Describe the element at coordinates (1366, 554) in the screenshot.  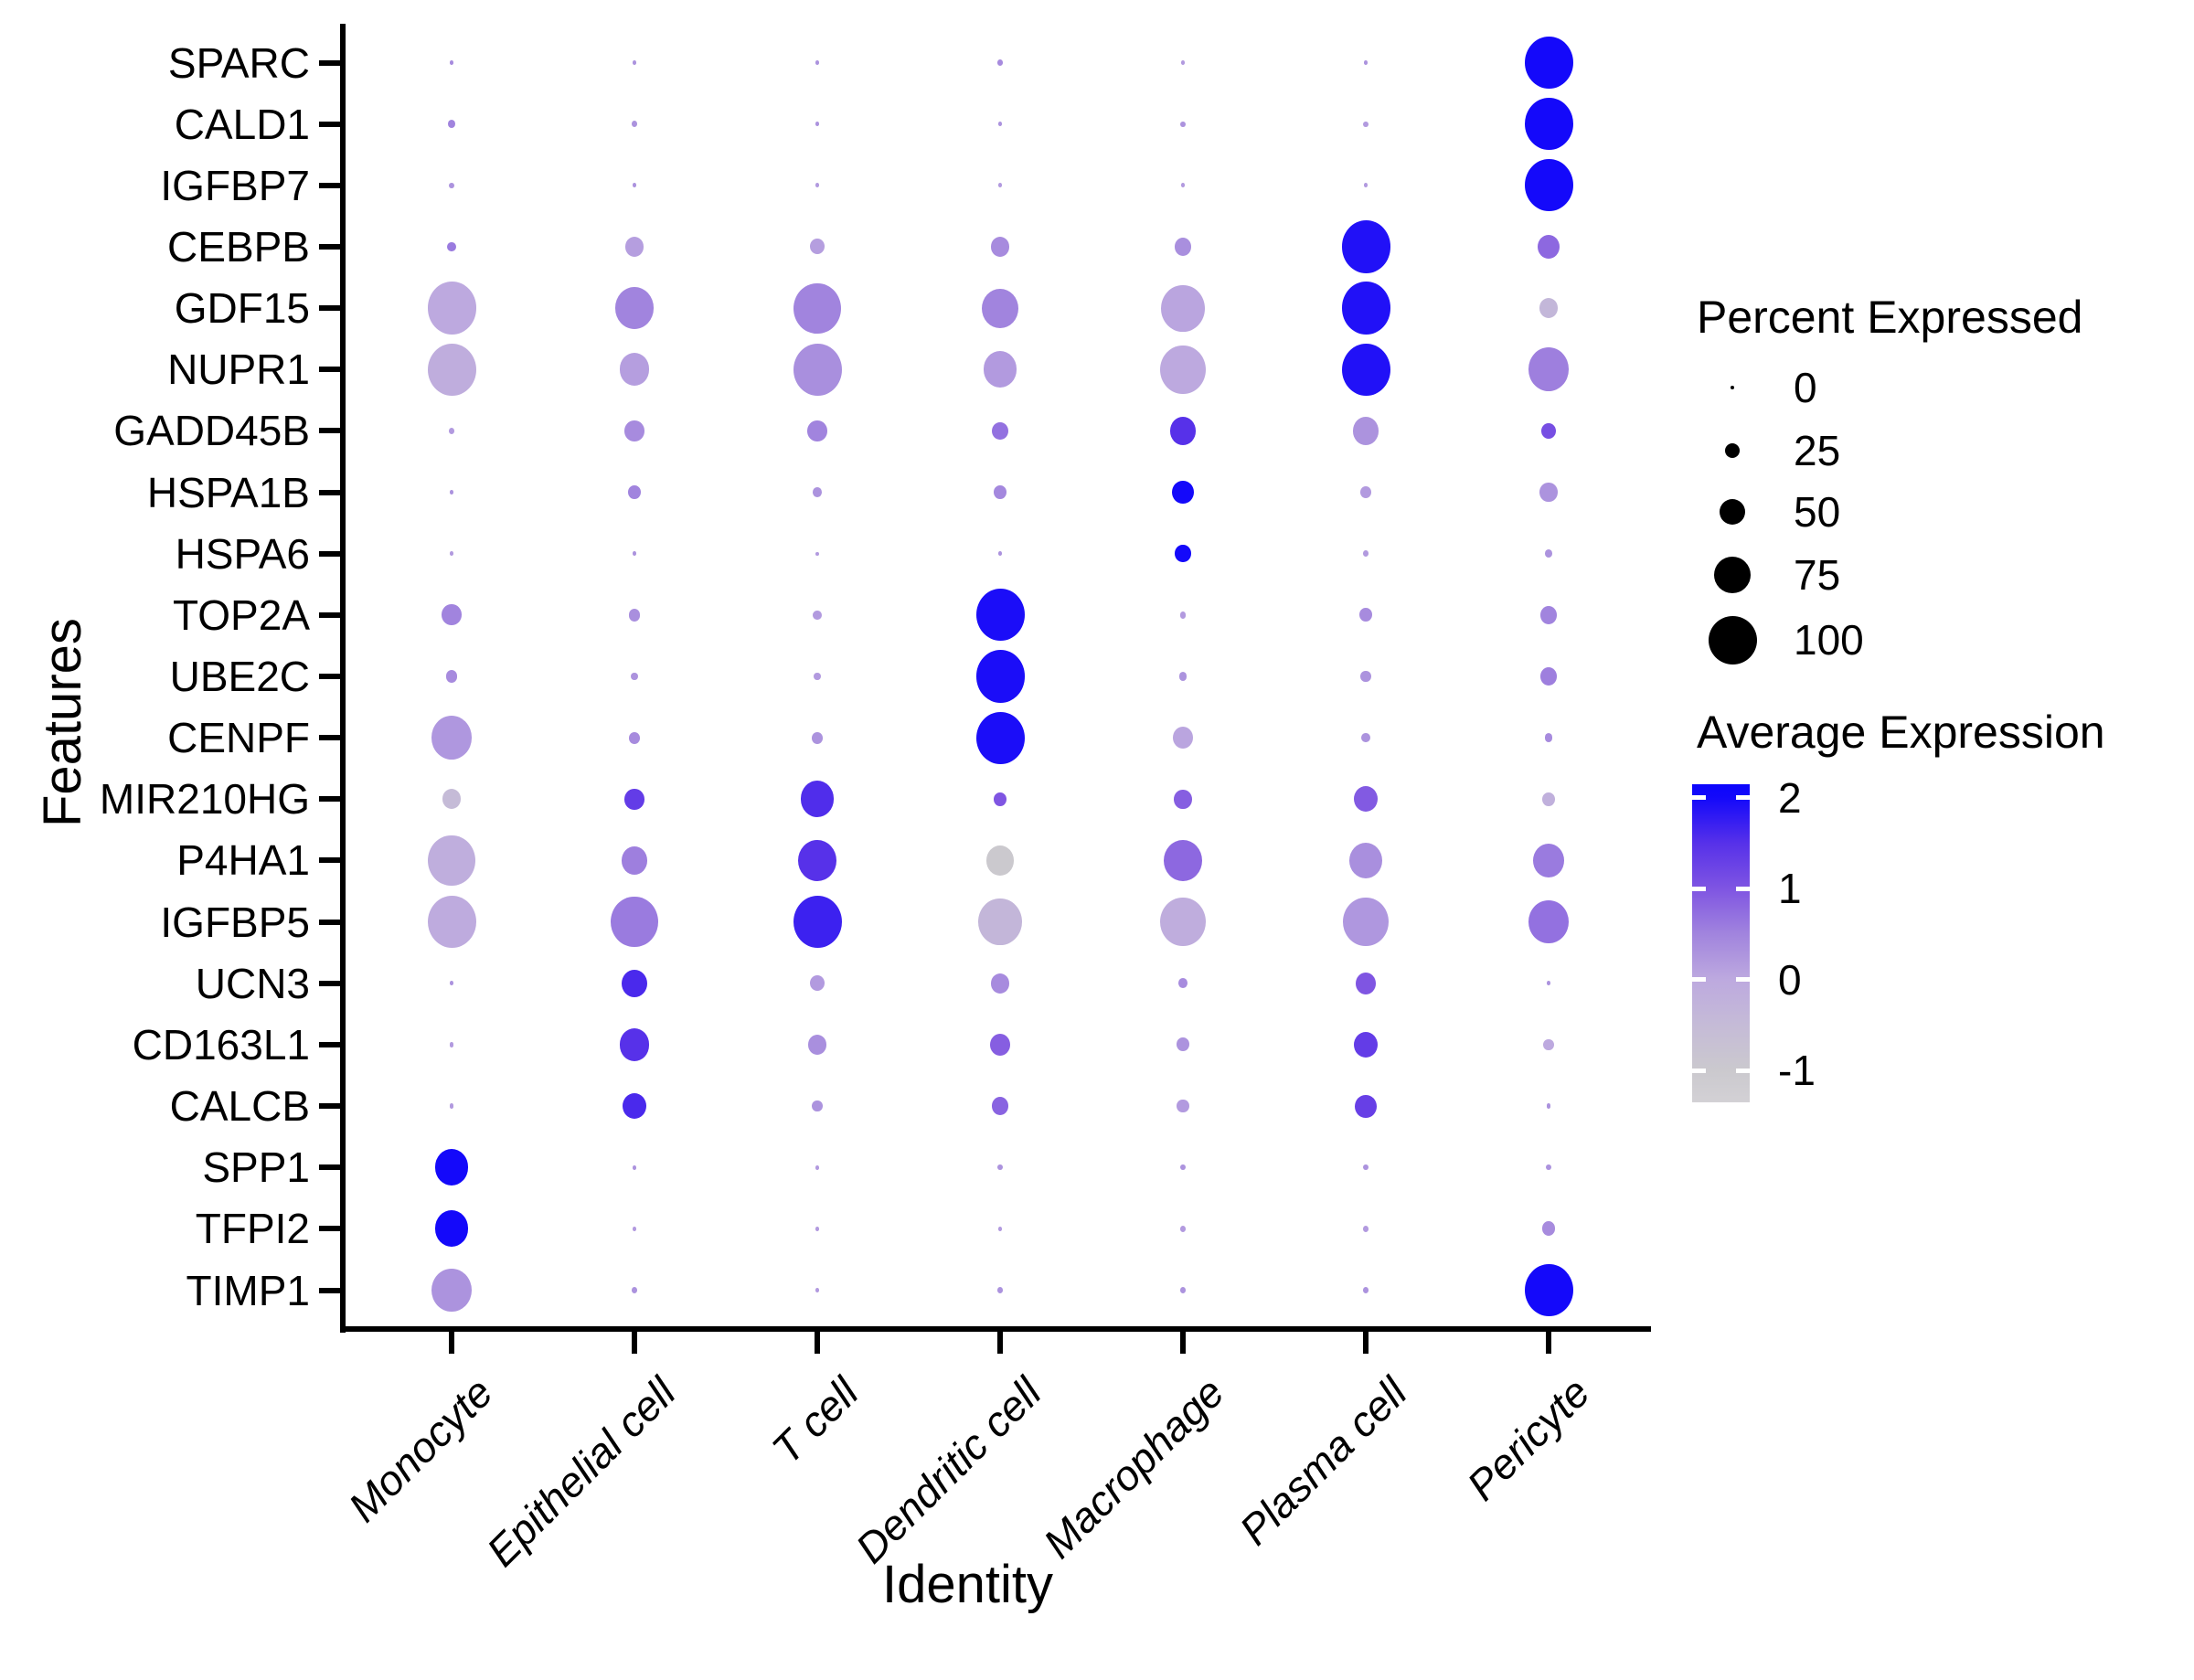
I see `dot-HSPA6-Plasma-cell` at that location.